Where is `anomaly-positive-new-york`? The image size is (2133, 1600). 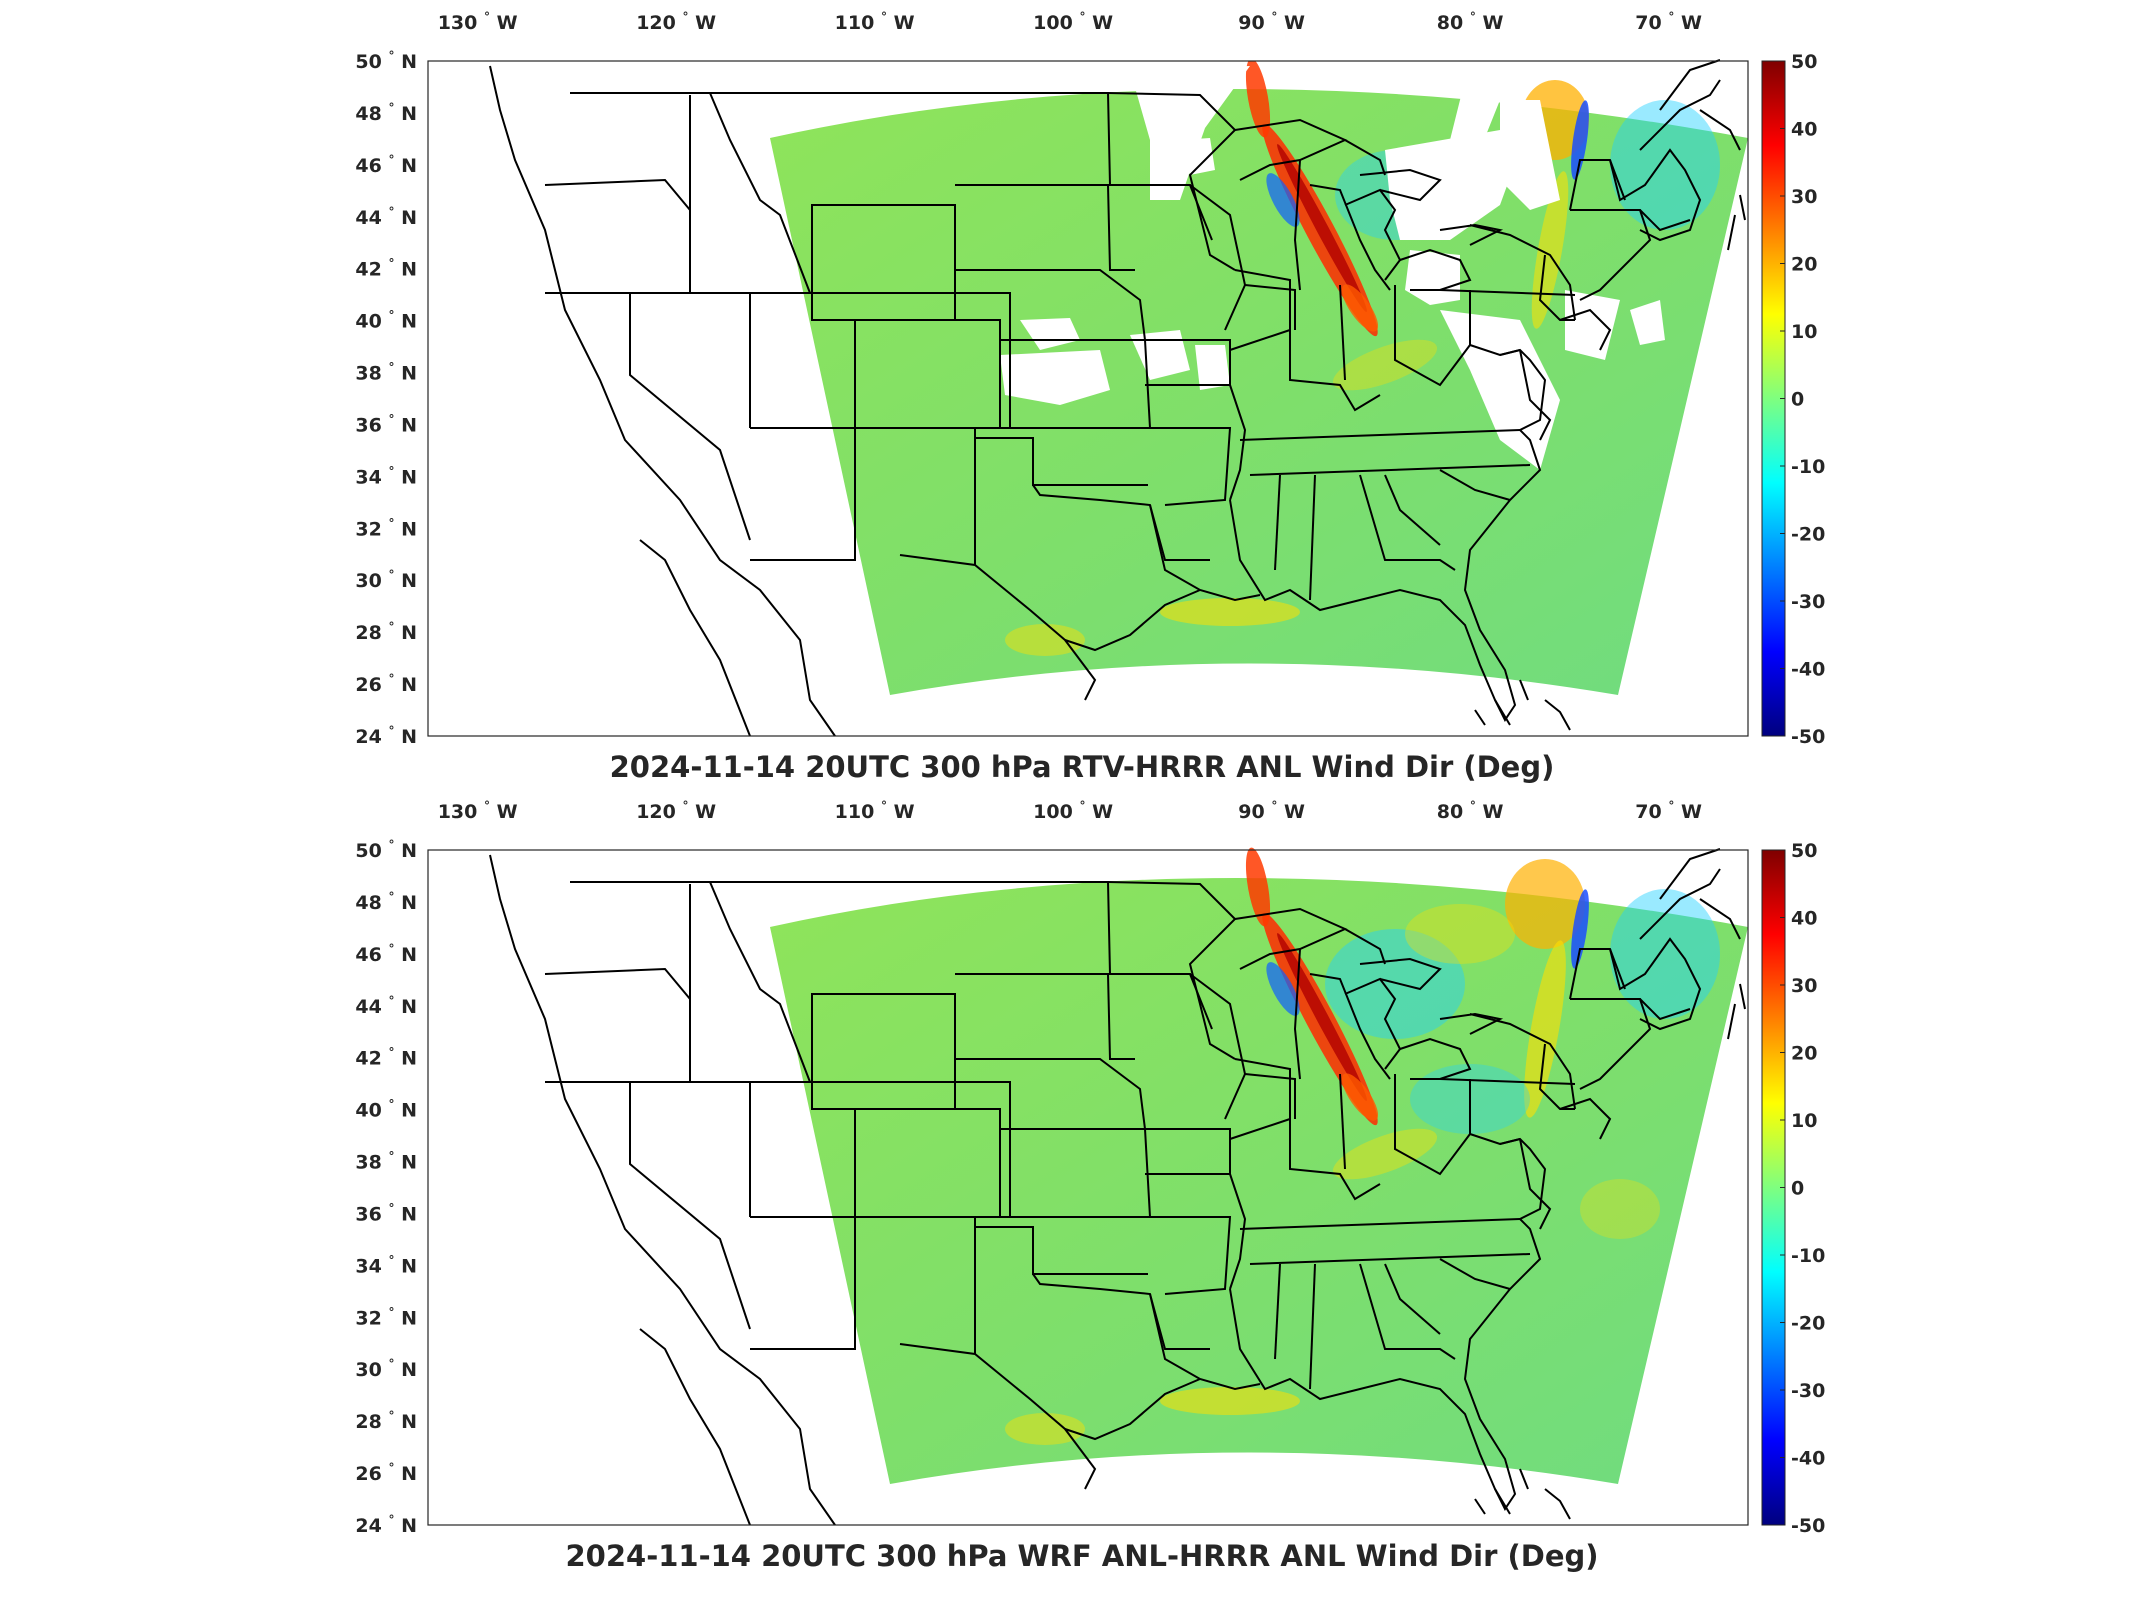 anomaly-positive-new-york is located at coordinates (1545, 1029).